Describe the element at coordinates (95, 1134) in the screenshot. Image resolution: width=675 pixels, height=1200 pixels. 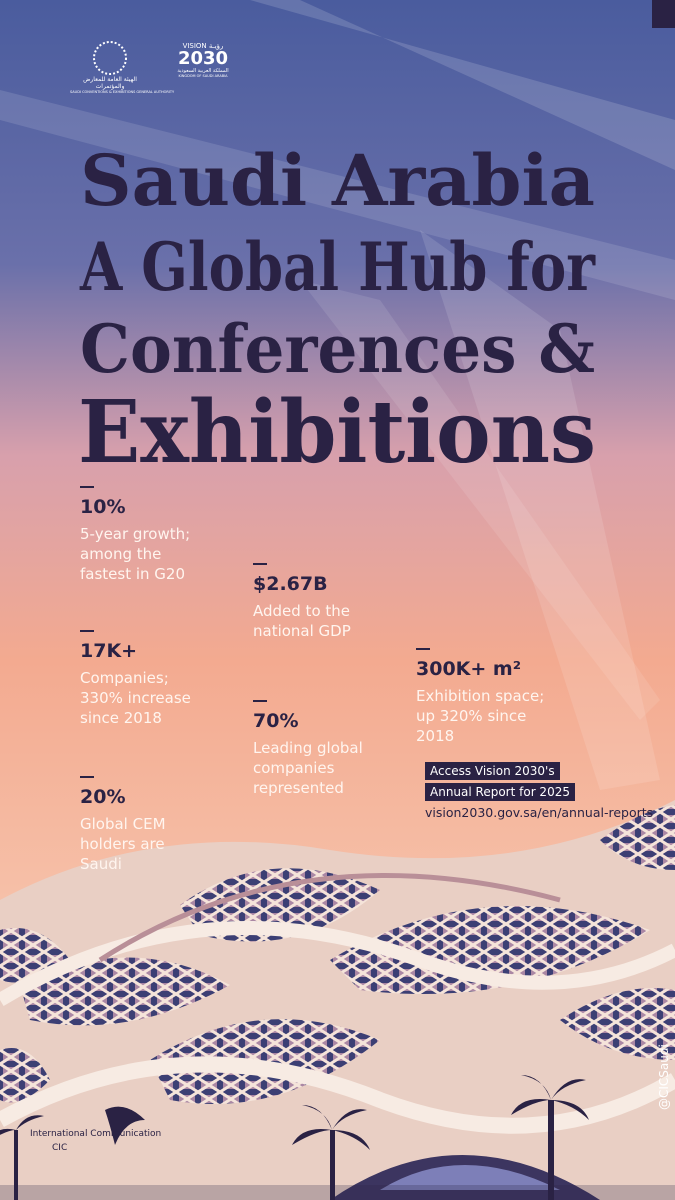
I see `org: International Communication` at that location.